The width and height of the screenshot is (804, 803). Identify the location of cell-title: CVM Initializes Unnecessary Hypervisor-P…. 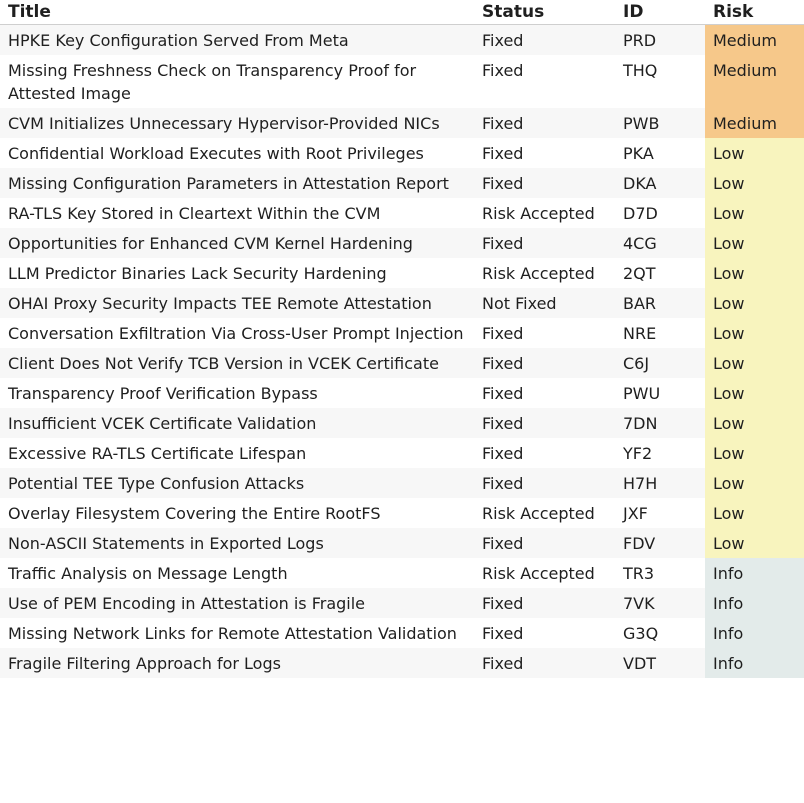
(237, 123).